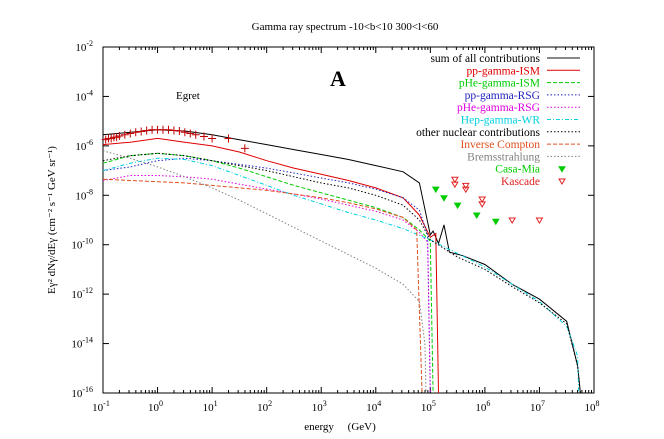  What do you see at coordinates (345, 27) in the screenshot?
I see `chart-title: Gamma ray spectrum -10<b<10 300<l<60` at bounding box center [345, 27].